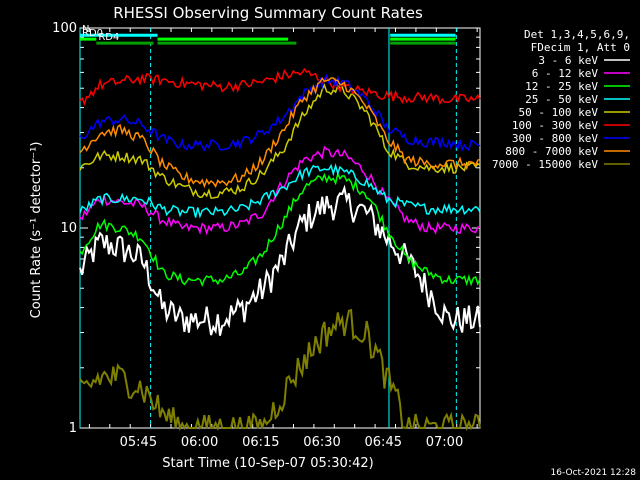  I want to click on legend: Det 1,3,4,5,6,9, FDecim 1, Att 0, so click(577, 41).